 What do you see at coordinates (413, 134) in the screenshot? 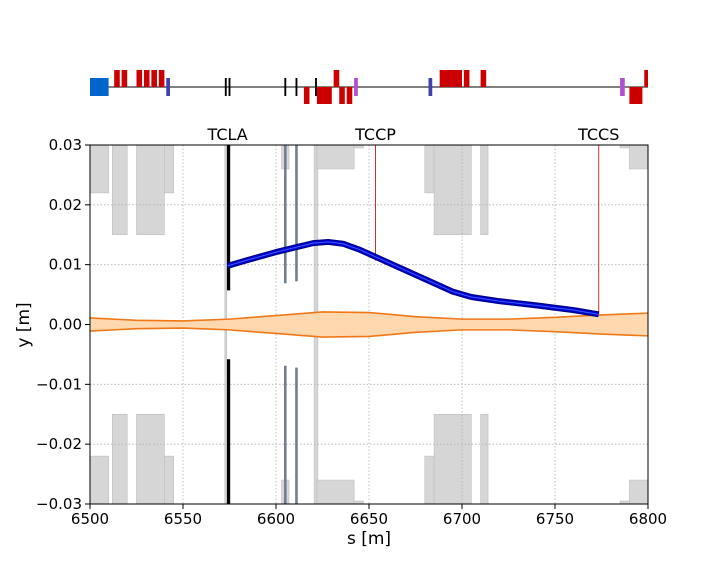
I see `collimator-labels: TCLA TCCP TCCS` at bounding box center [413, 134].